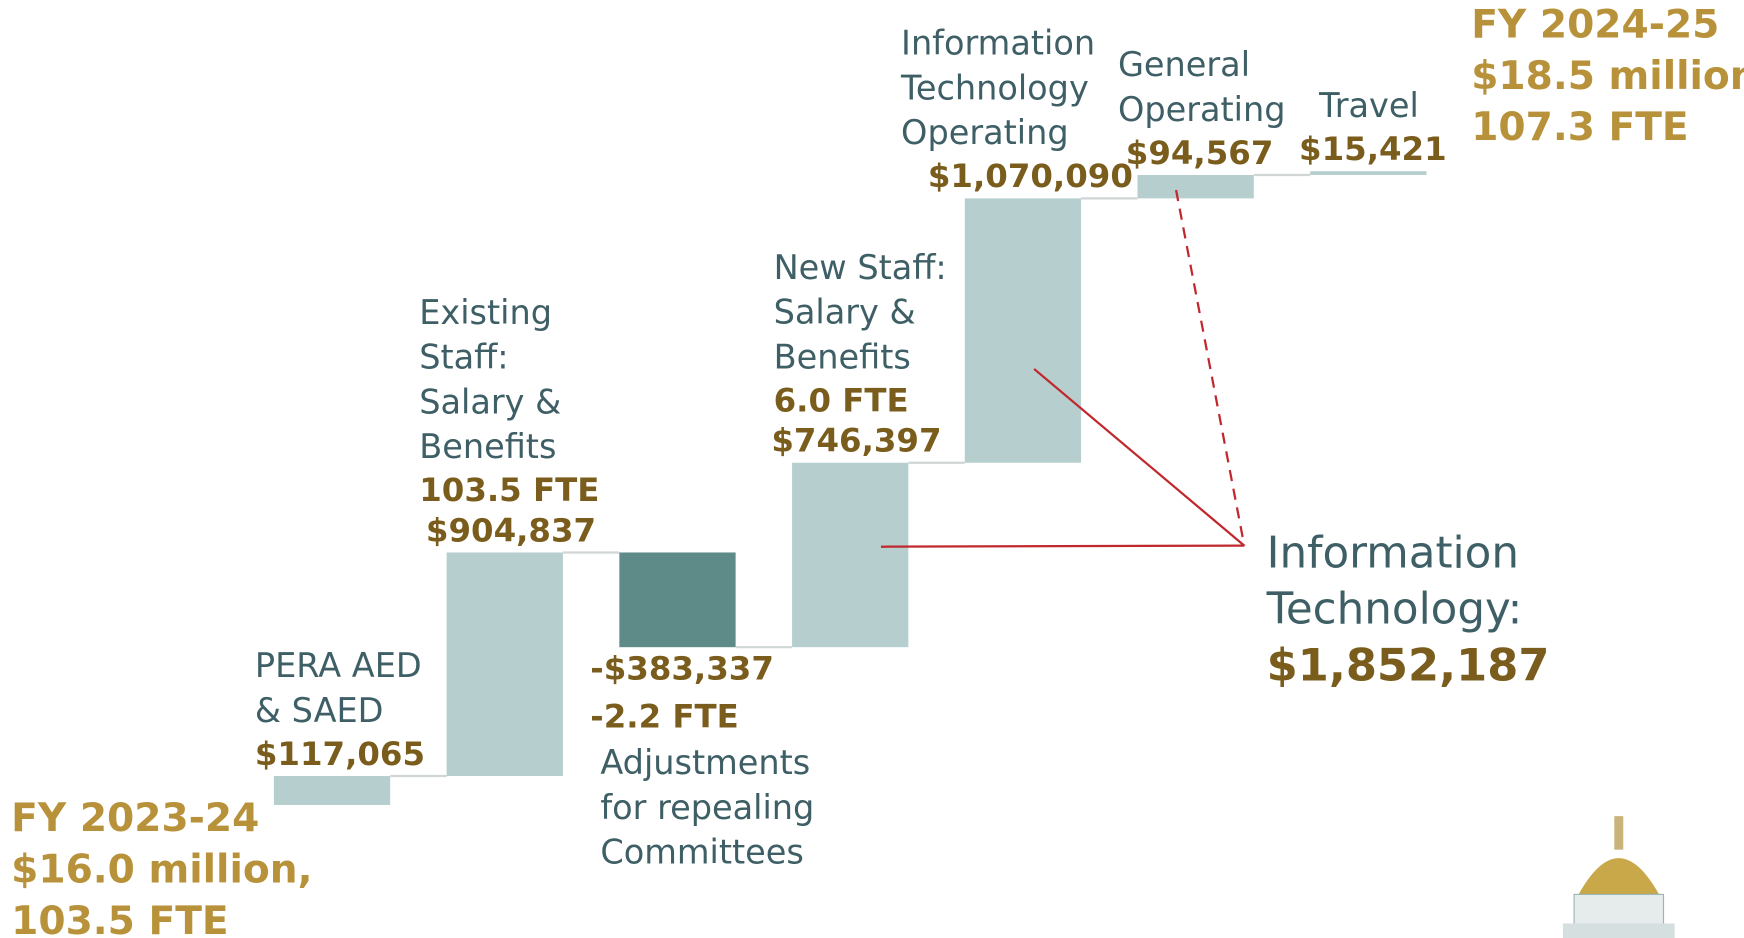  Describe the element at coordinates (485, 312) in the screenshot. I see `category-label: Existing` at that location.